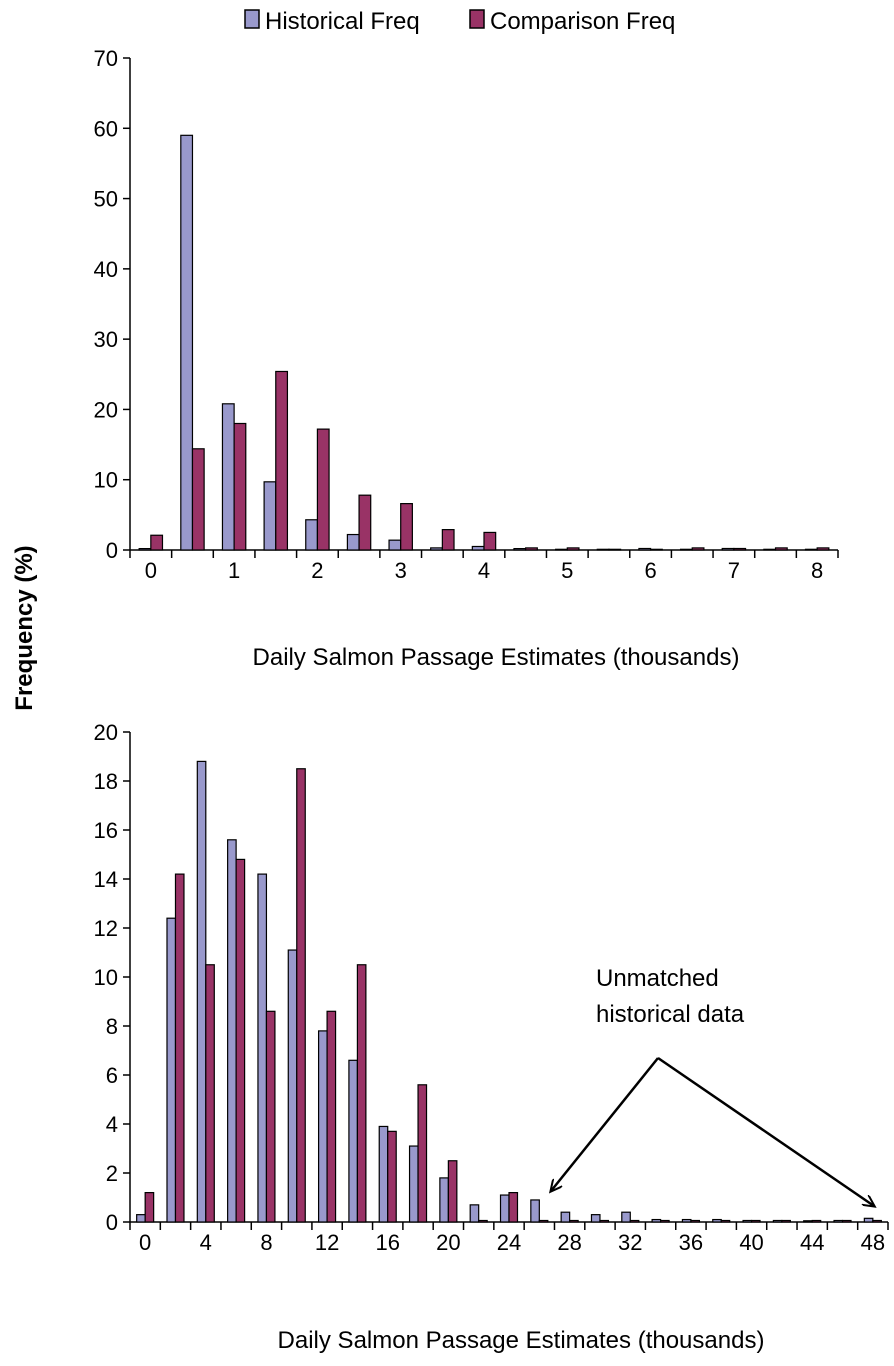 This screenshot has height=1366, width=894. What do you see at coordinates (112, 1026) in the screenshot?
I see `y-tick-label: 8` at bounding box center [112, 1026].